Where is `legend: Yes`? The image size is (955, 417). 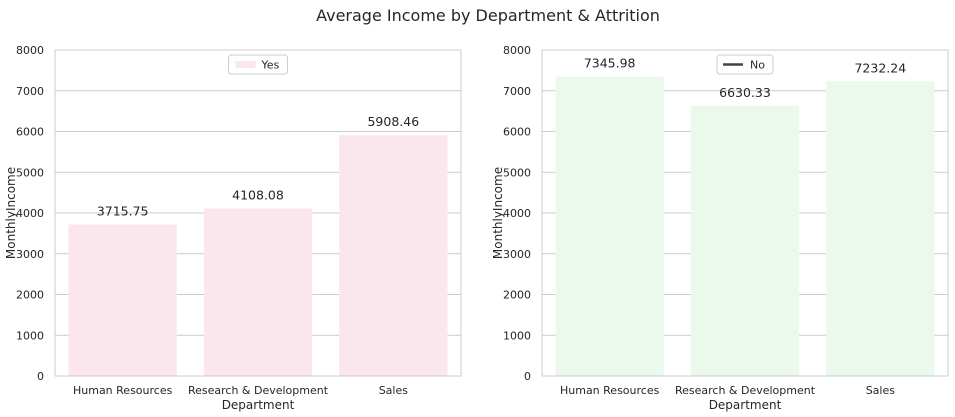
legend: Yes is located at coordinates (258, 64).